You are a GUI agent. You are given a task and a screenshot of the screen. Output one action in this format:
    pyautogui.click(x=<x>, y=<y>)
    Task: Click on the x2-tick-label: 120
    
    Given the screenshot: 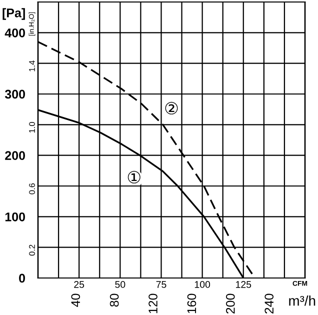 What is the action you would take?
    pyautogui.click(x=153, y=304)
    